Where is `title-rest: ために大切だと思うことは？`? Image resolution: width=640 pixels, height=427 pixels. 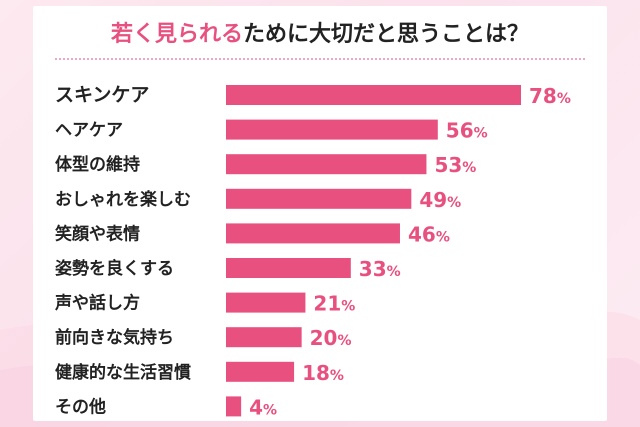
title-rest: ために大切だと思うことは？ is located at coordinates (386, 34).